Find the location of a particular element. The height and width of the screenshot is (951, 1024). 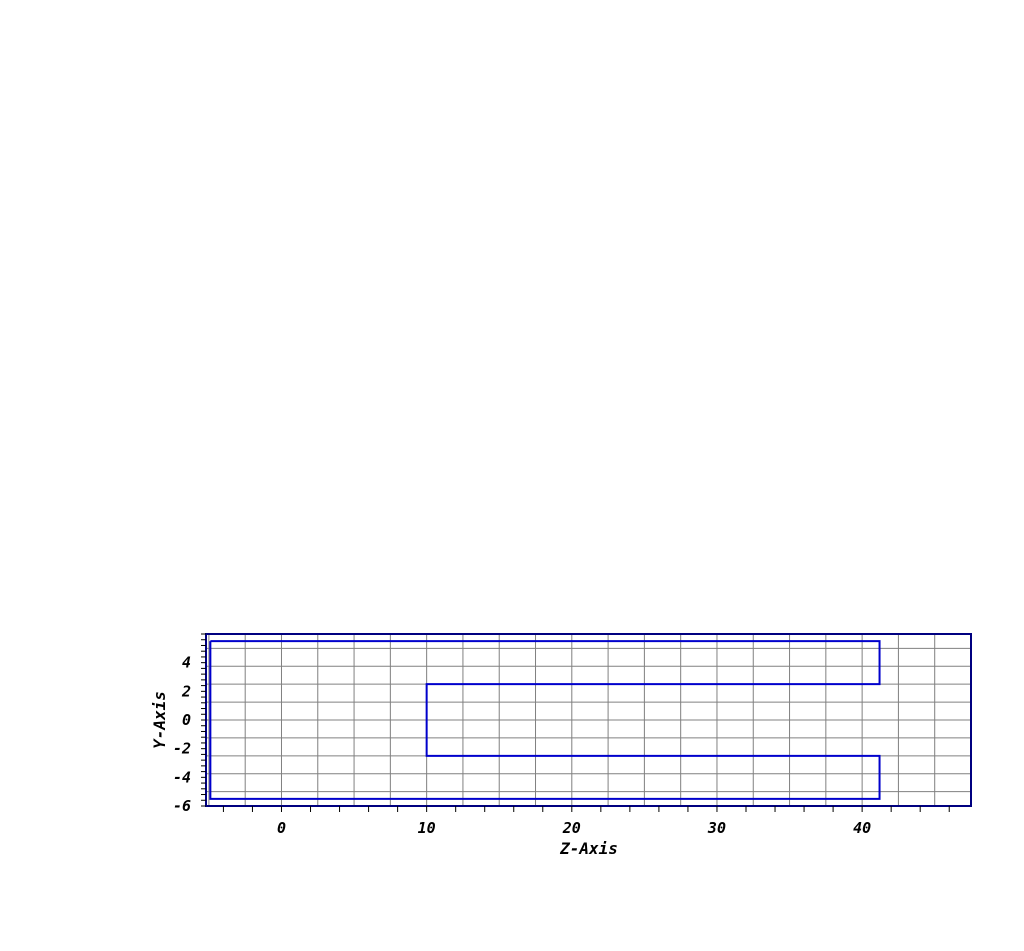

y-tick-label: -6 is located at coordinates (182, 806).